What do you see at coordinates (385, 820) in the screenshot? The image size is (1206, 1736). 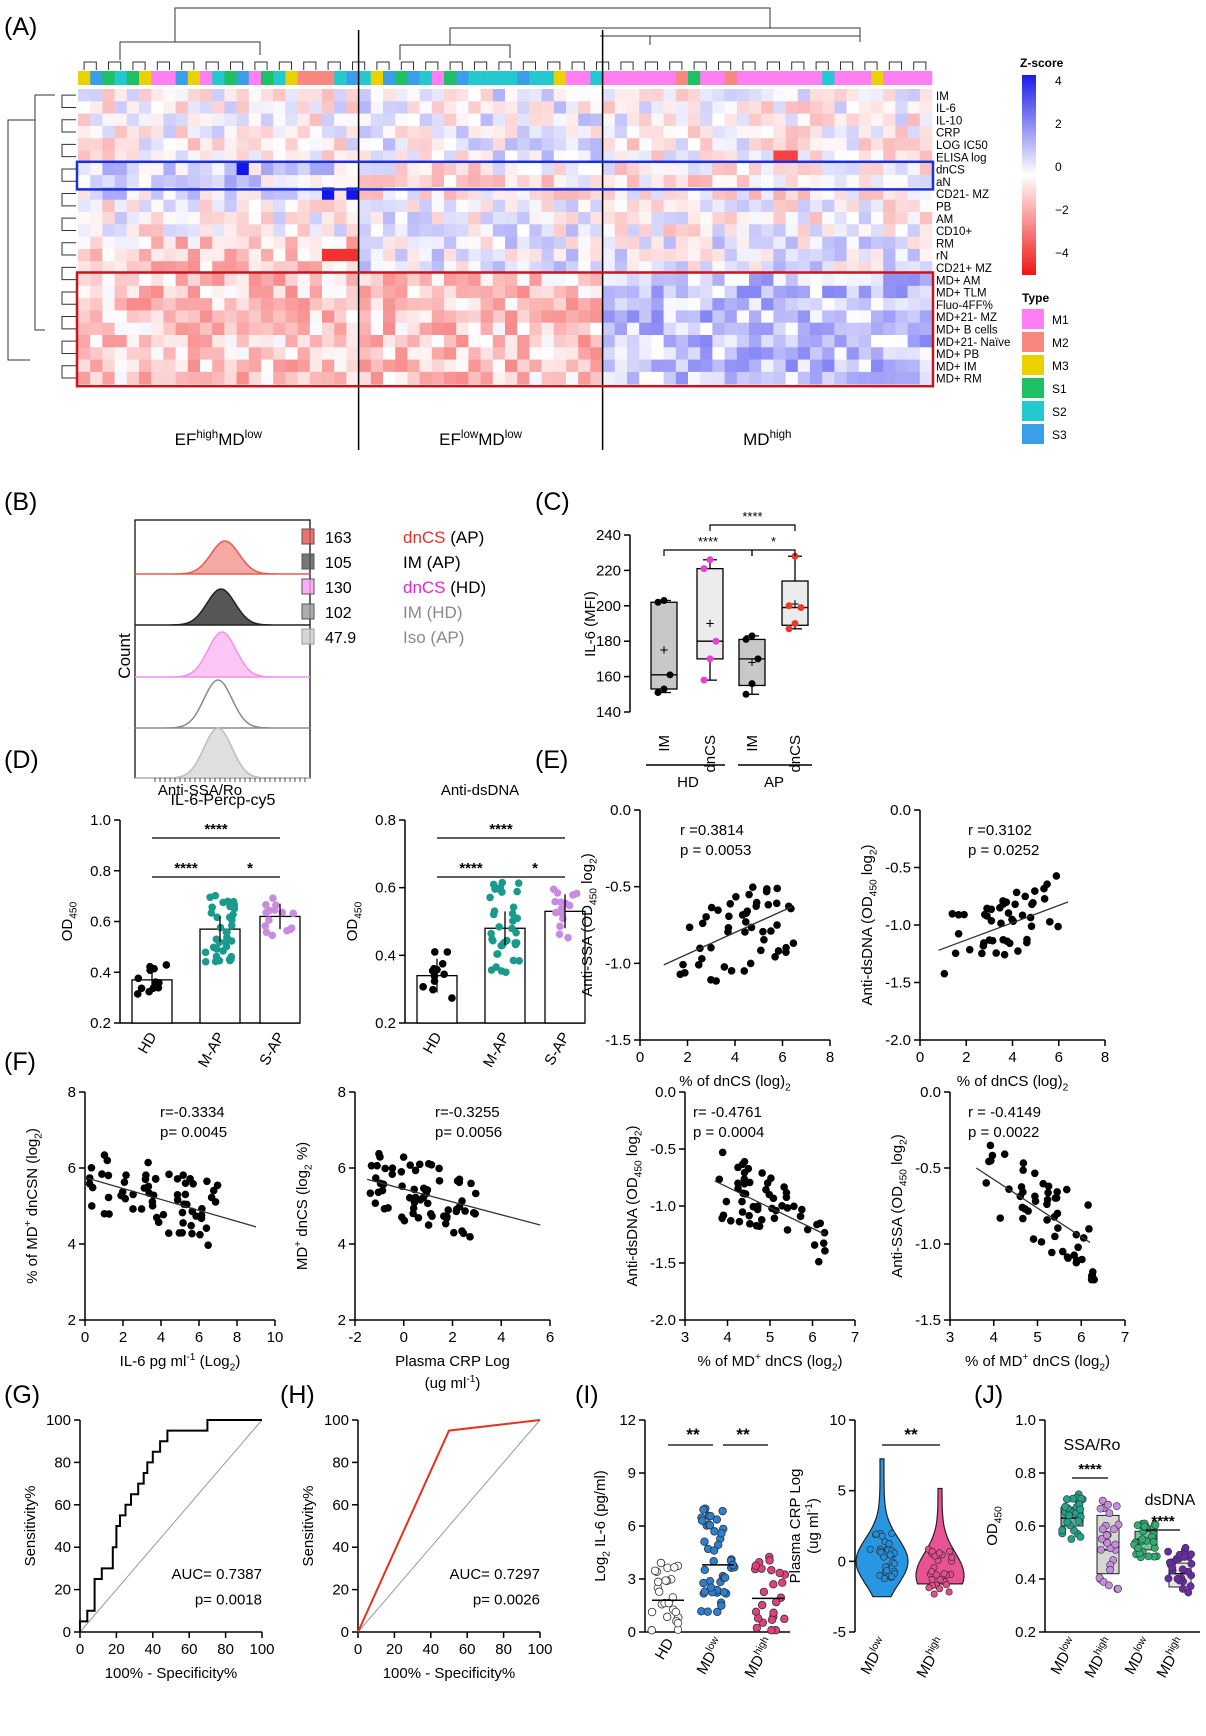 I see `y-tick-label: 0.8` at bounding box center [385, 820].